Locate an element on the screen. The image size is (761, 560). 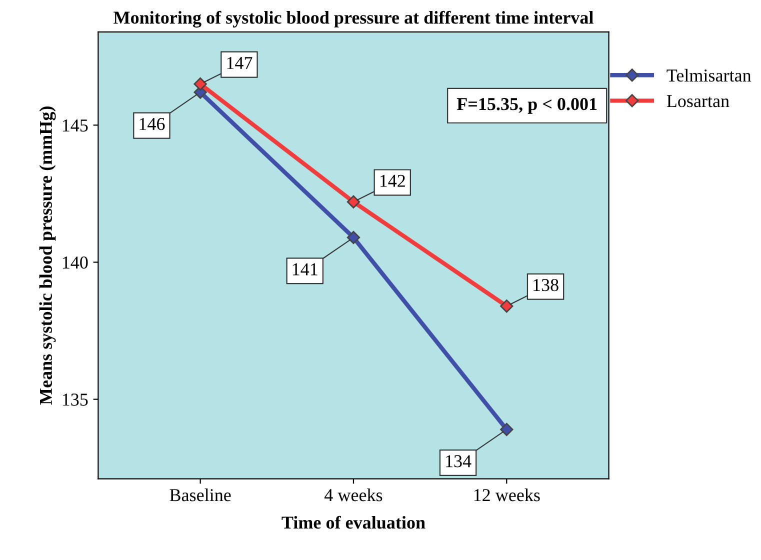
data-label: 142 is located at coordinates (392, 180).